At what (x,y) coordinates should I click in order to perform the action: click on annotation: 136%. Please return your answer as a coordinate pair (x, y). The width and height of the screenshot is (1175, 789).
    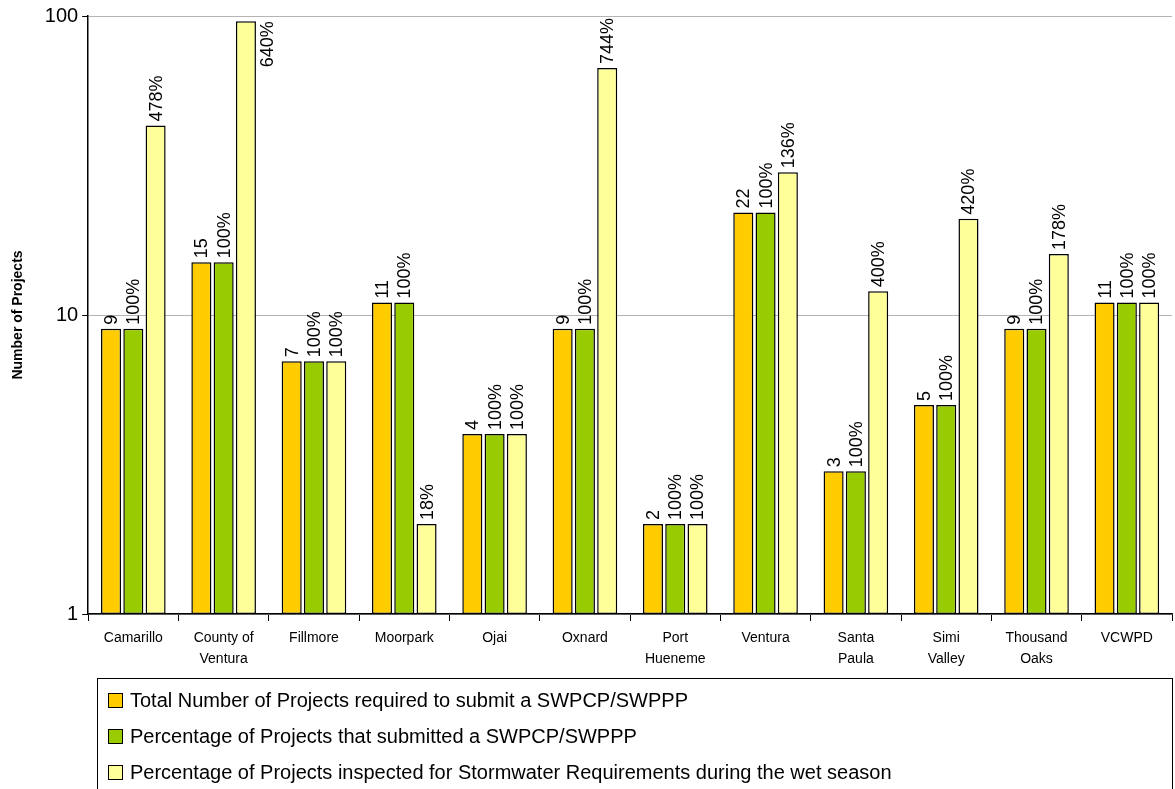
    Looking at the image, I should click on (787, 145).